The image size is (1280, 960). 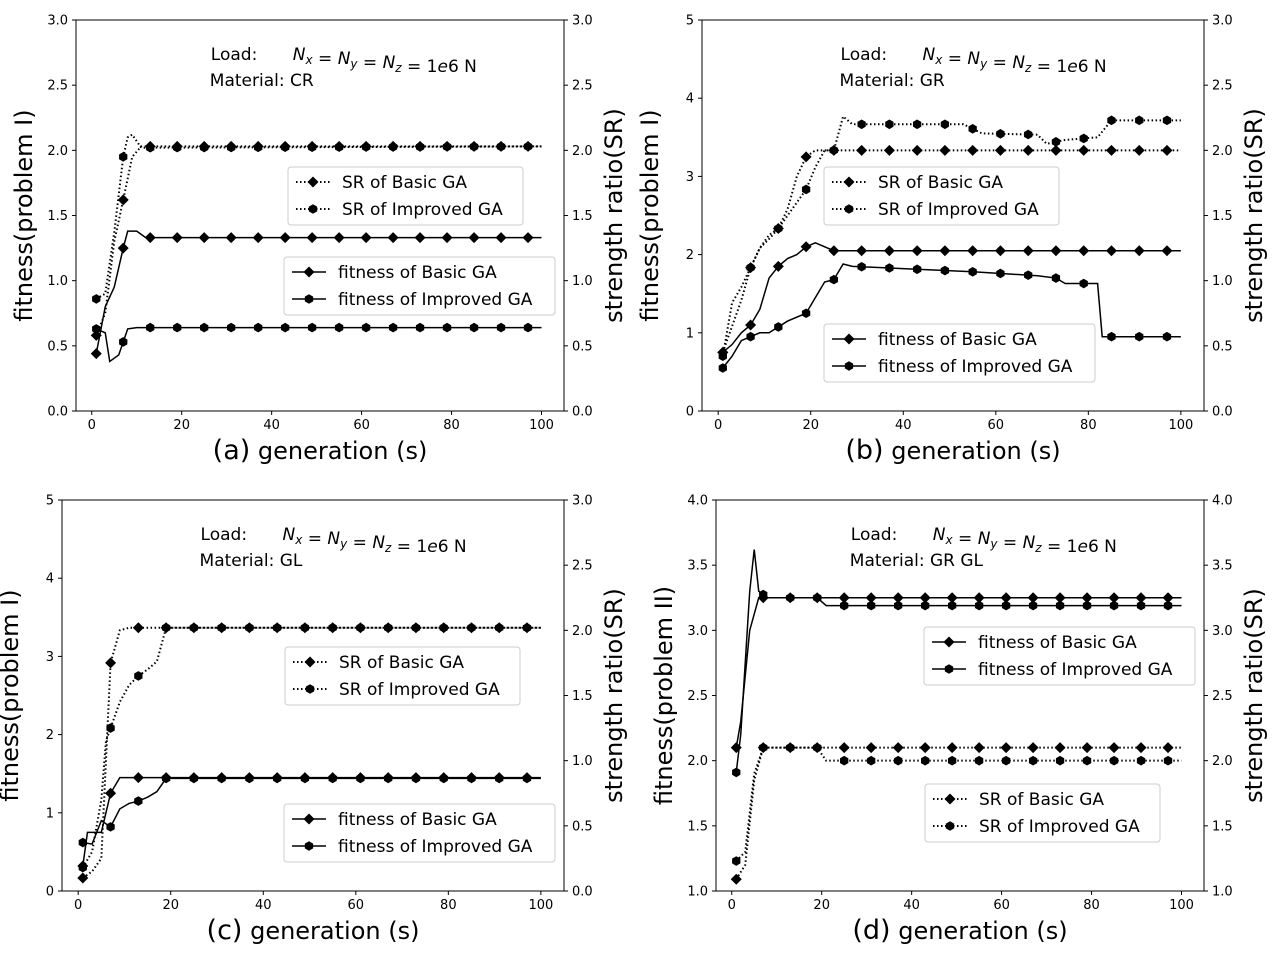 I want to click on x-tick-label: 100, so click(x=1181, y=905).